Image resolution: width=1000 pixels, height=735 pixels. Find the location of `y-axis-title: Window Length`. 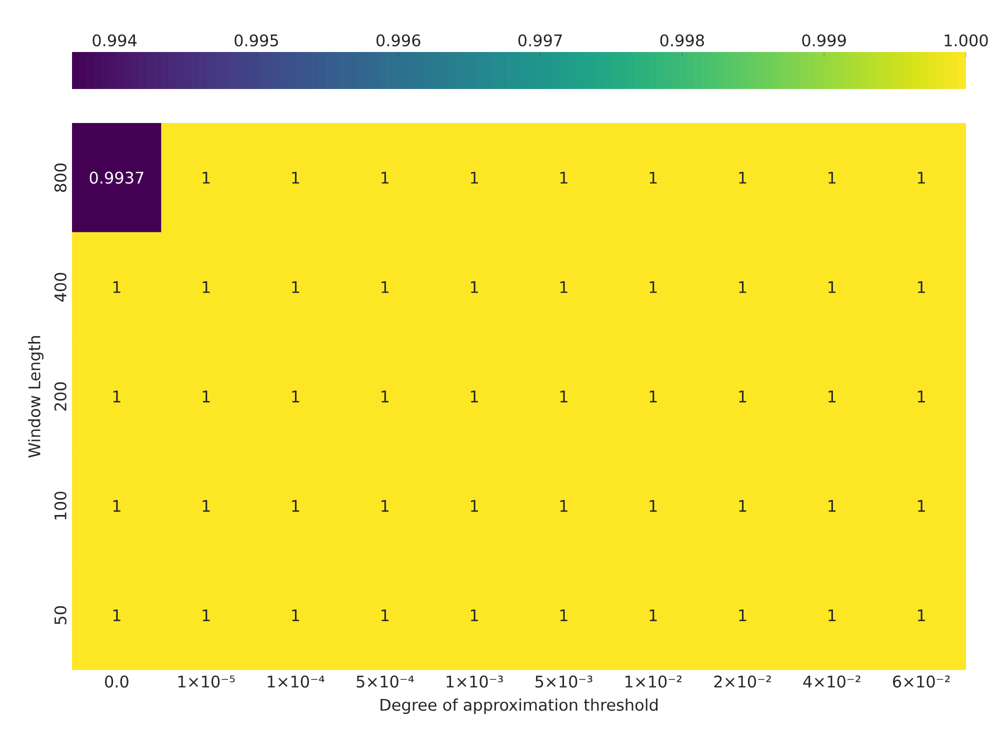

y-axis-title: Window Length is located at coordinates (36, 397).